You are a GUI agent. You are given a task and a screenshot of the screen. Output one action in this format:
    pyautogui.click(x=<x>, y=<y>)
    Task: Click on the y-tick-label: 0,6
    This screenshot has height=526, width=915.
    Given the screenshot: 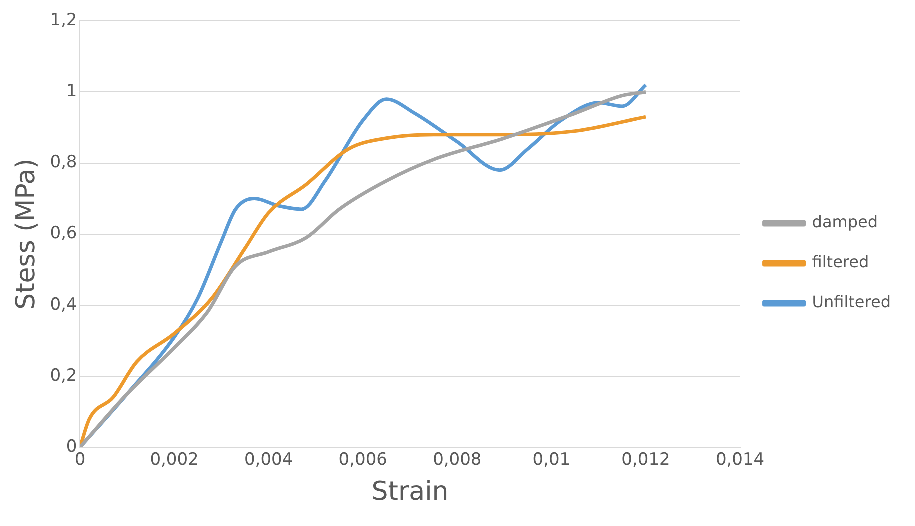 What is the action you would take?
    pyautogui.click(x=64, y=234)
    